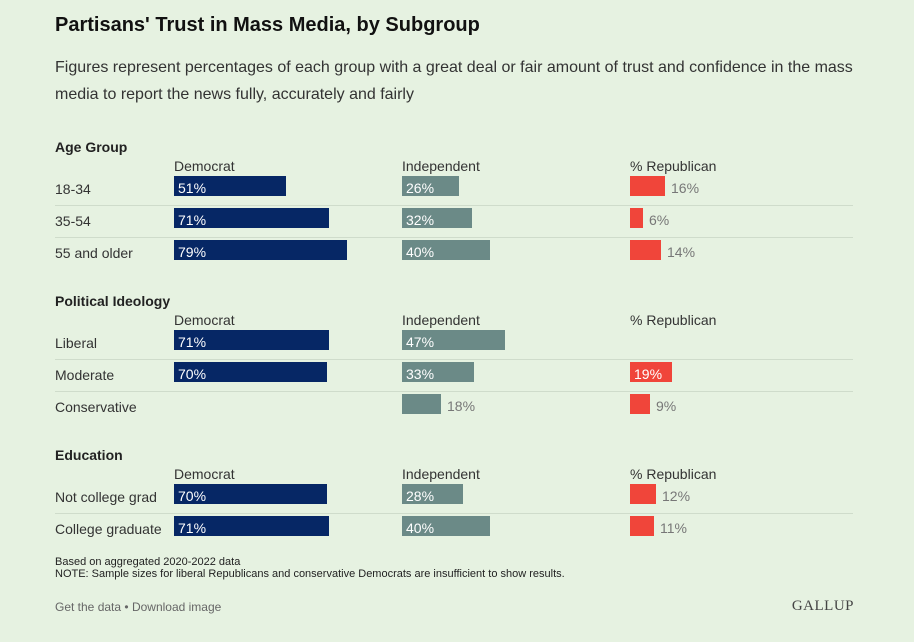 Image resolution: width=914 pixels, height=642 pixels. I want to click on chart-row: Not college grad 70% 28% 12%, so click(454, 498).